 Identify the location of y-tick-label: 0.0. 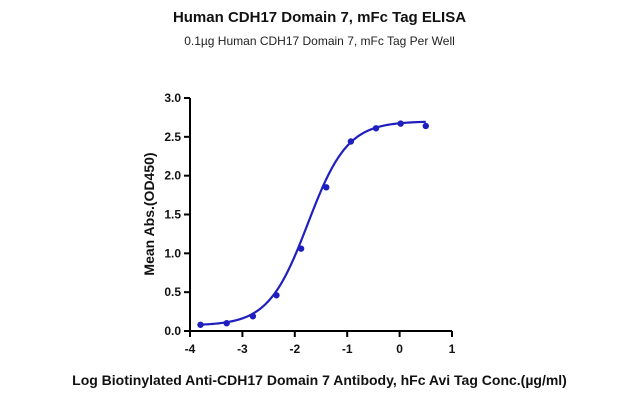
(172, 331).